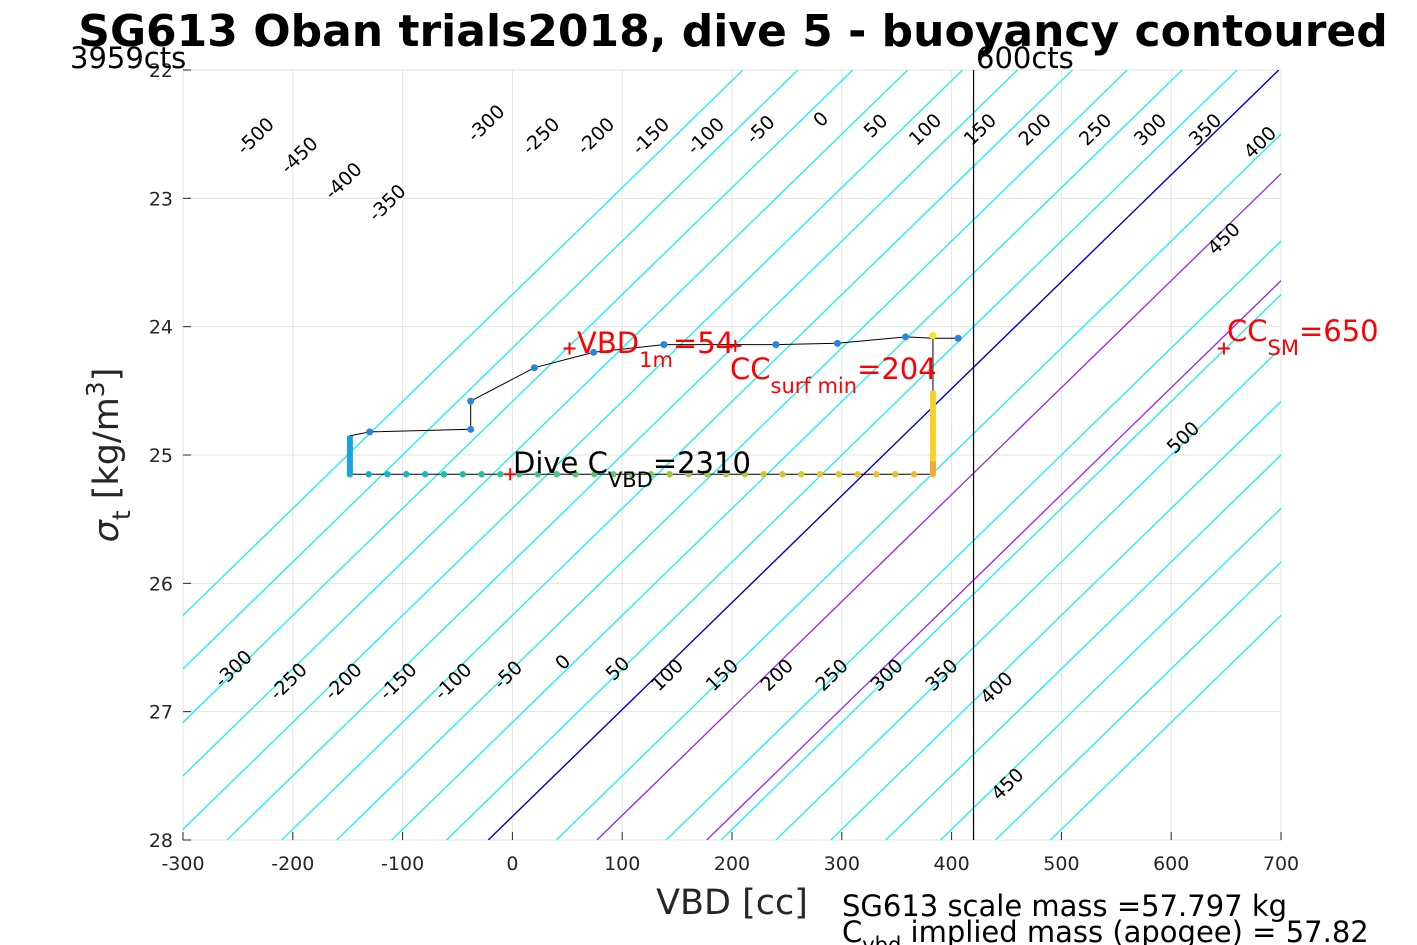  What do you see at coordinates (1064, 906) in the screenshot?
I see `scale-mass-text: SG613 scale mass =57.797 kg` at bounding box center [1064, 906].